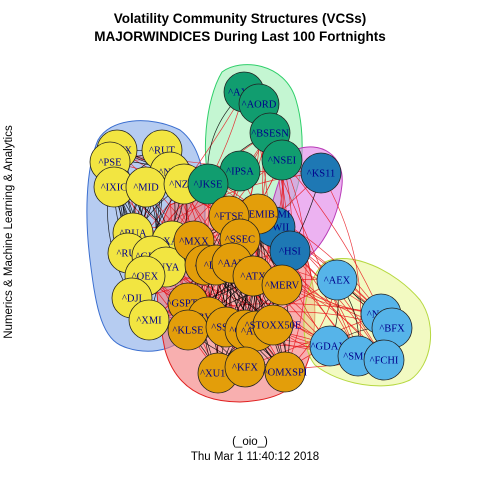  What do you see at coordinates (172, 242) in the screenshot?
I see `node-label: ^XAX` at bounding box center [172, 242].